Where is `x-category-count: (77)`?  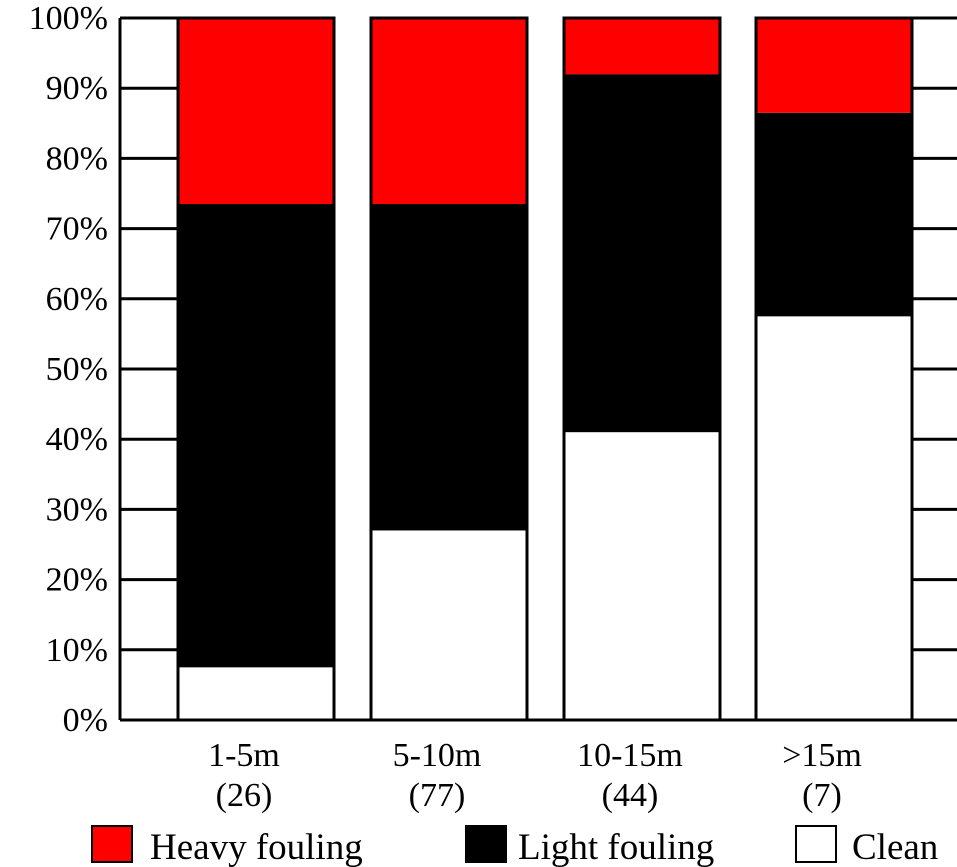 x-category-count: (77) is located at coordinates (437, 795).